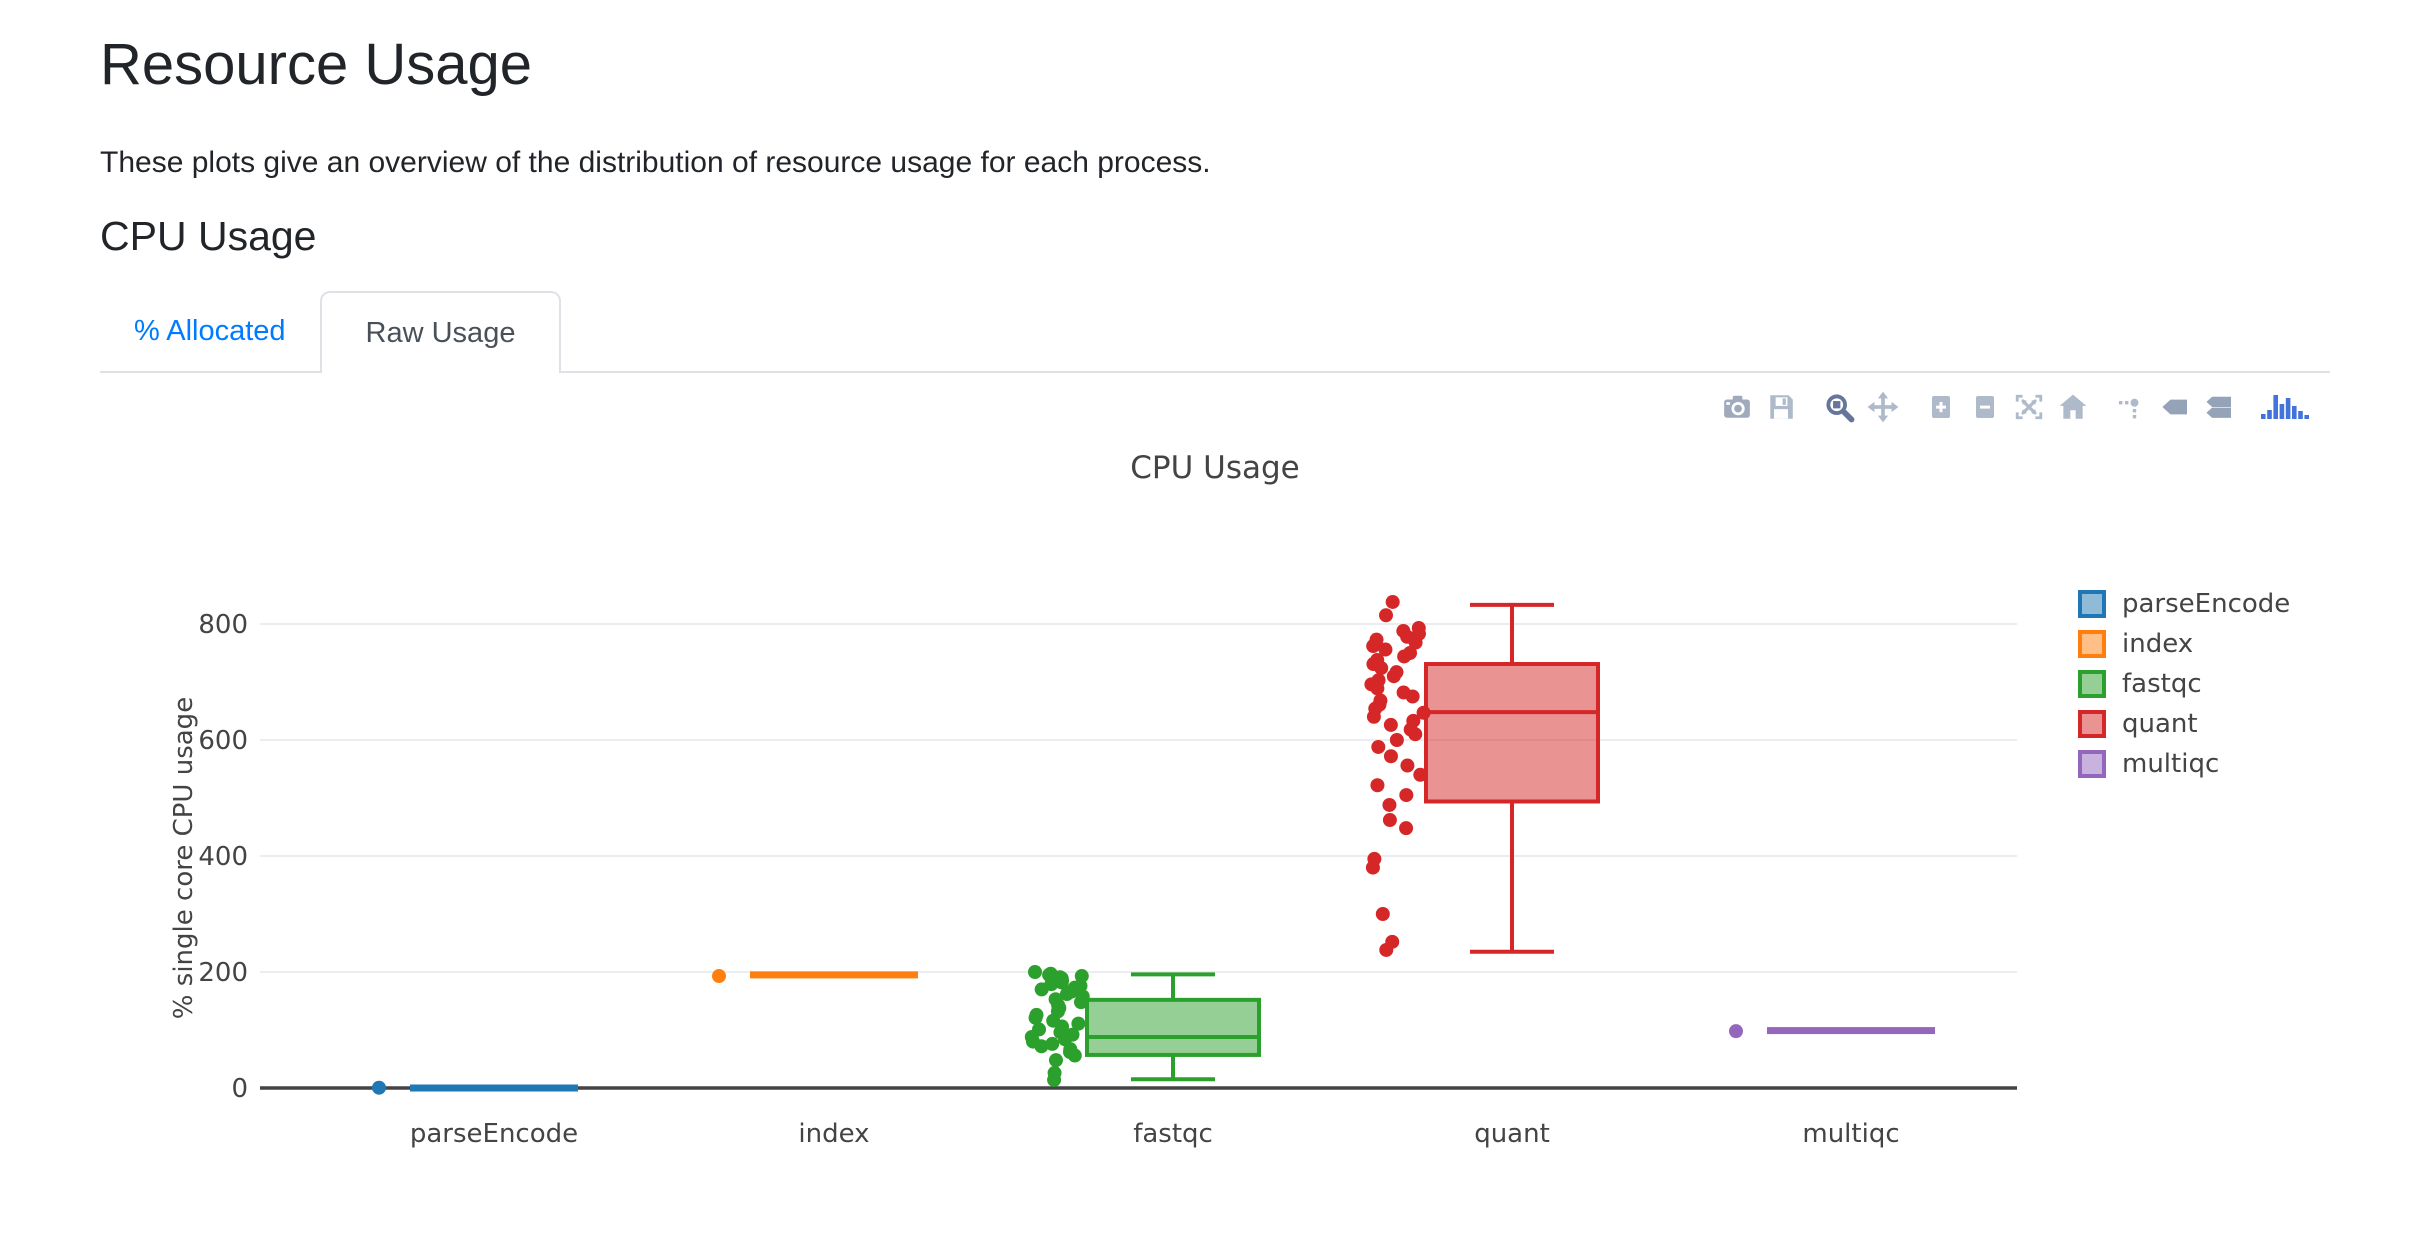 Image resolution: width=2420 pixels, height=1238 pixels. I want to click on pan-arrows-icon, so click(1883, 407).